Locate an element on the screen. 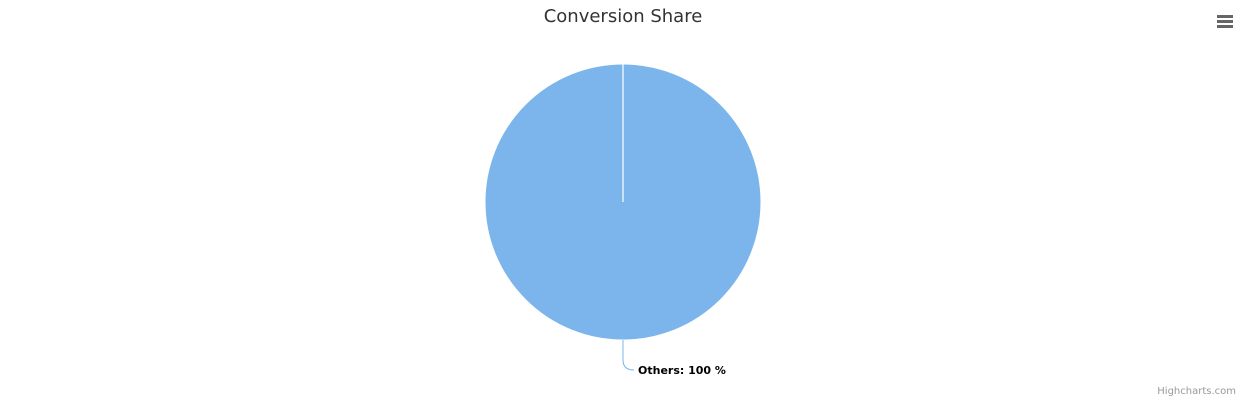  pie-labels: Others: 100 % is located at coordinates (674, 358).